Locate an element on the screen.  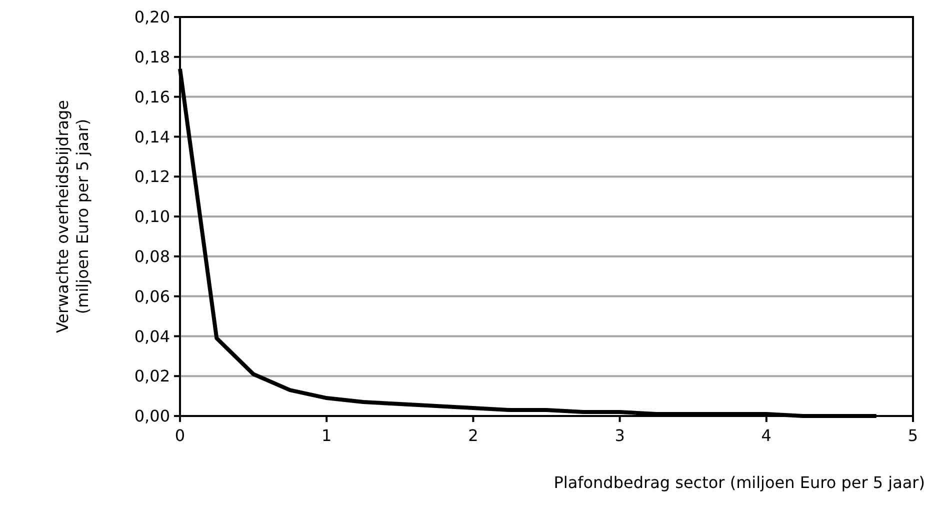
y-tick-label: 0,12 is located at coordinates (152, 176).